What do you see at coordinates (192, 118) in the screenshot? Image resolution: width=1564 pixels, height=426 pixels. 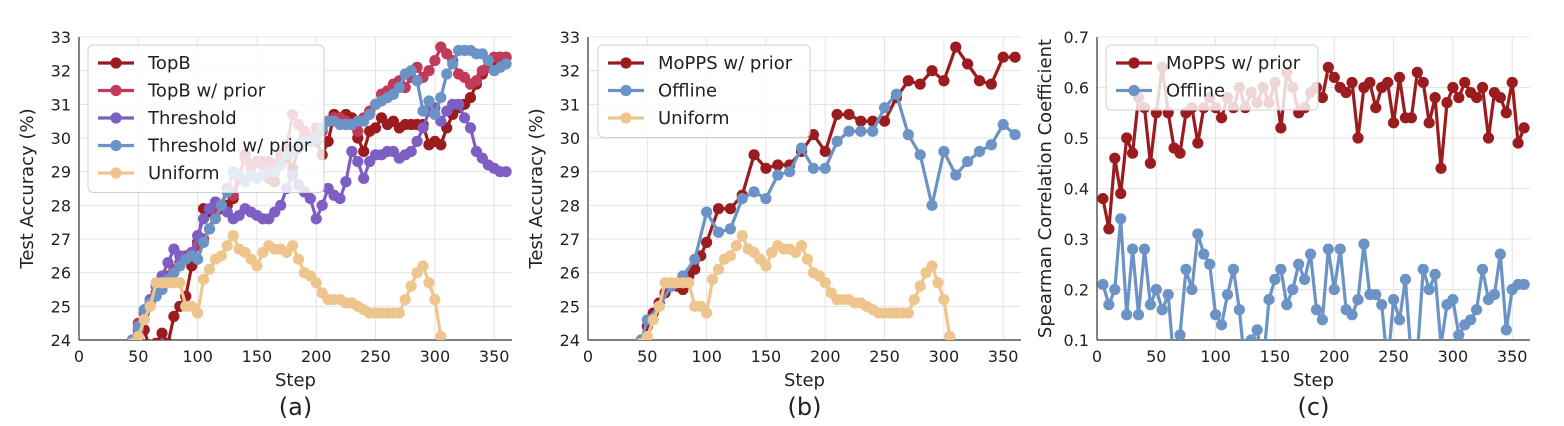 I see `legend-label: Threshold` at bounding box center [192, 118].